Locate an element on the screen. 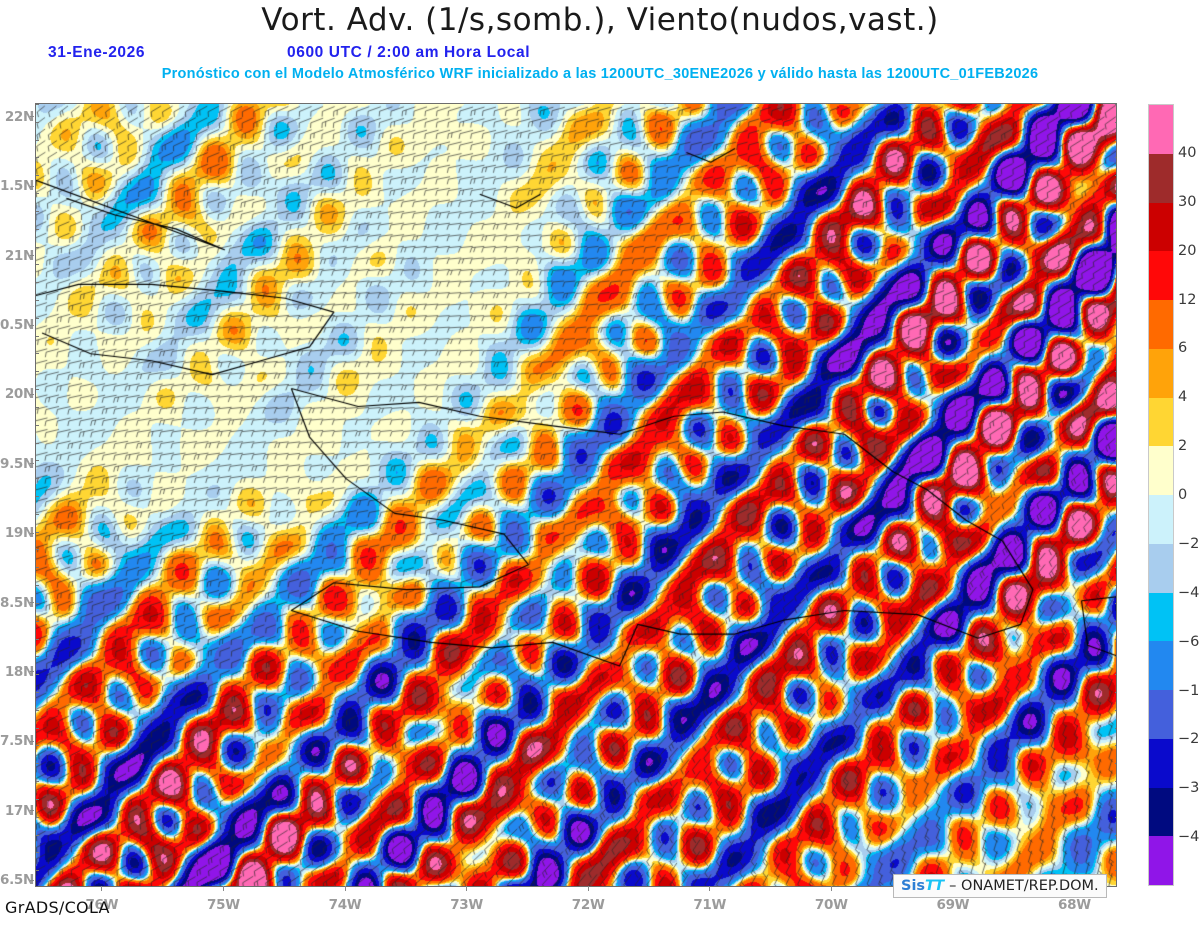 The image size is (1200, 927). longitude-tick-label: 70W is located at coordinates (831, 905).